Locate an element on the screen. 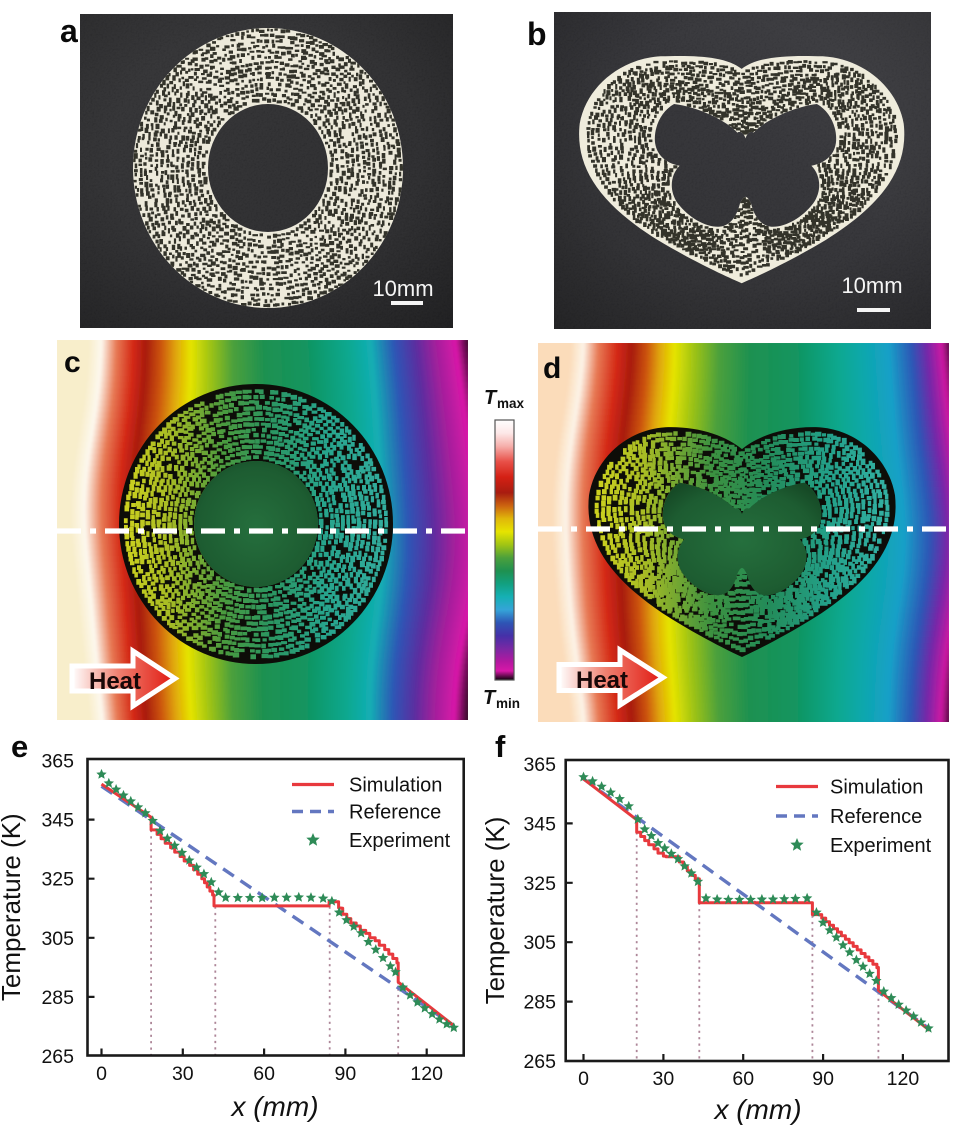  svg-text: c is located at coordinates (72, 362).